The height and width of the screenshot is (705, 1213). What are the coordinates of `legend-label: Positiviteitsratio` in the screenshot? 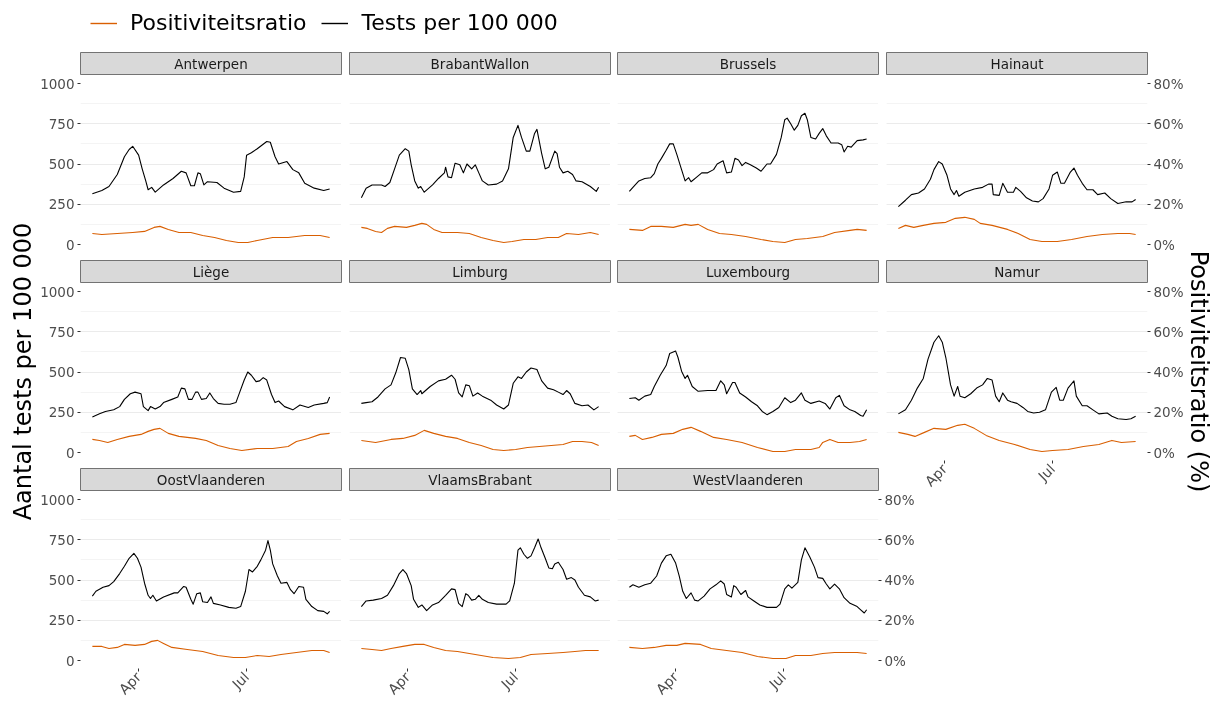 It's located at (218, 22).